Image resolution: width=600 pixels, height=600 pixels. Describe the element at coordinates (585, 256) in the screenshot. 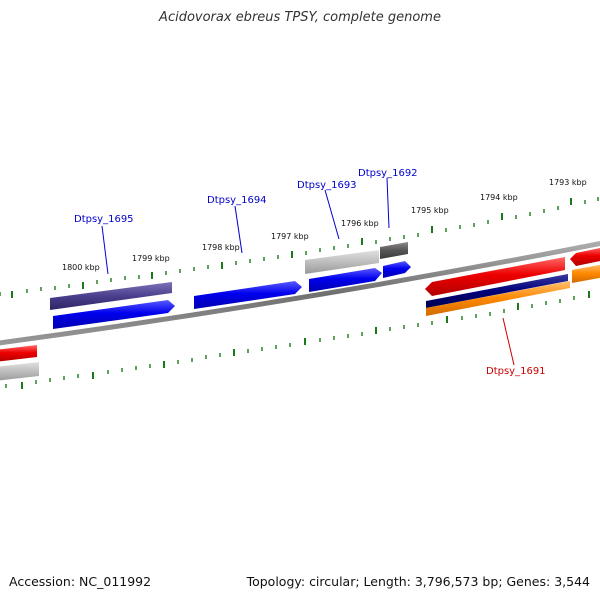

I see `gene-feature-red-right` at that location.